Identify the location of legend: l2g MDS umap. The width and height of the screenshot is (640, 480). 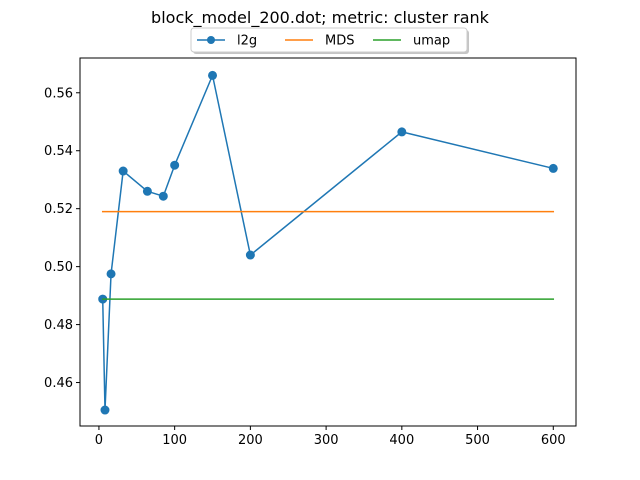
(329, 40).